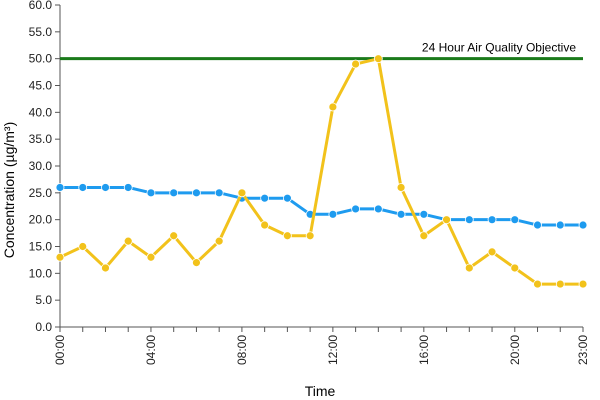 This screenshot has width=600, height=400. I want to click on y-tick-label: 40.0, so click(41, 112).